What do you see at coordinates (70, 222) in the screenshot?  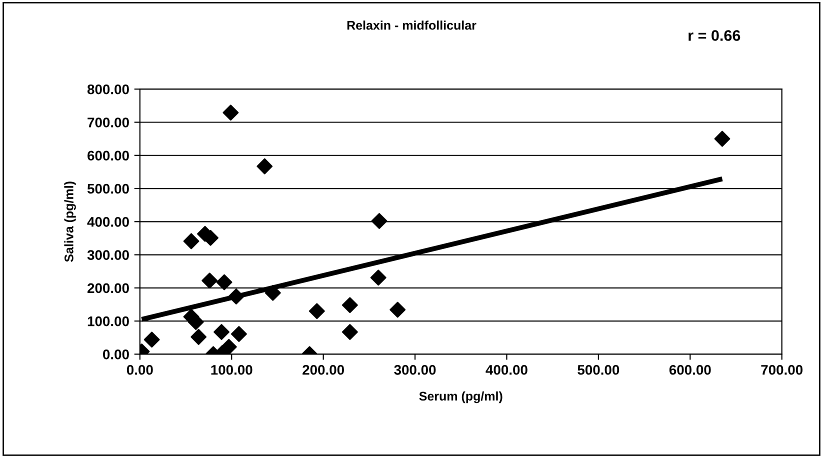 I see `y-axis-title: Saliva (pg/ml)` at bounding box center [70, 222].